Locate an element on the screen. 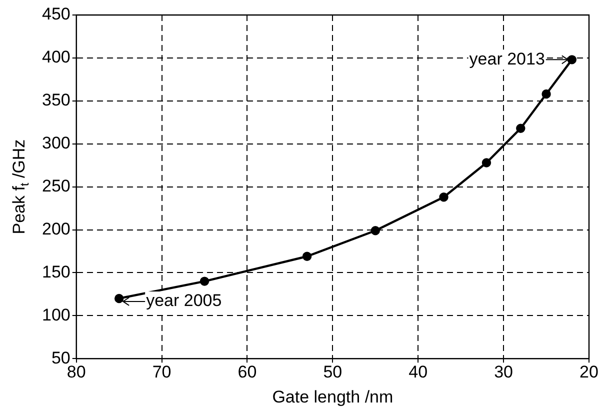 Image resolution: width=601 pixels, height=413 pixels. y-axis-title: Peak ft /GHz is located at coordinates (21, 186).